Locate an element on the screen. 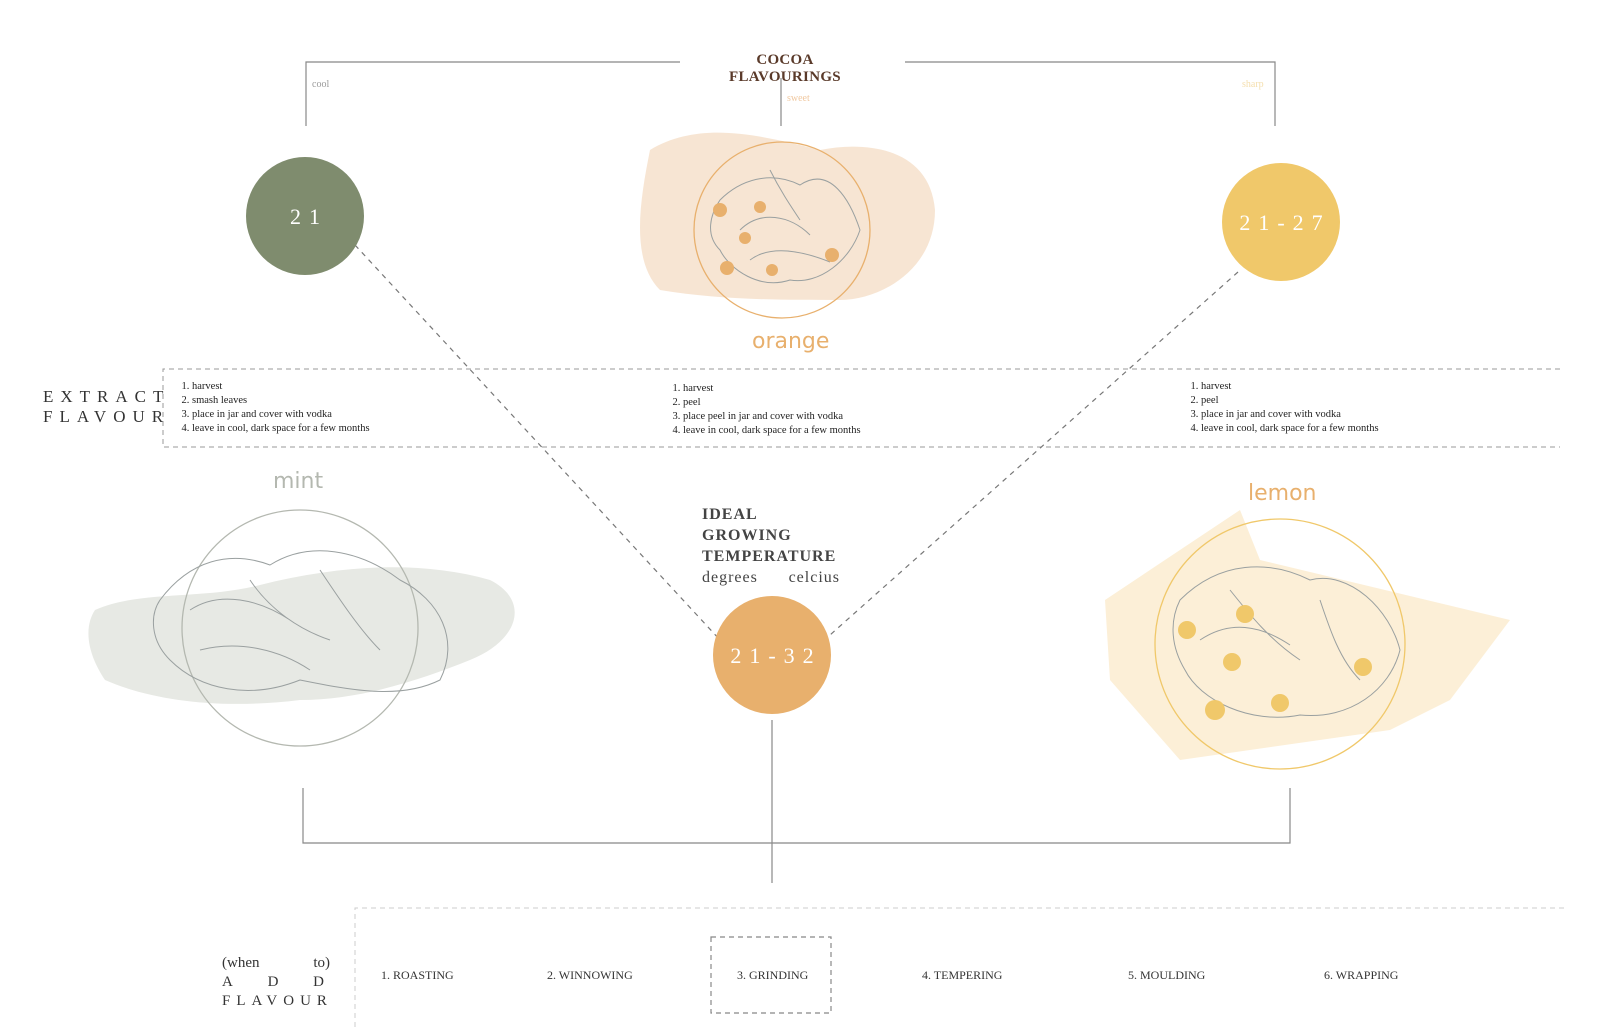  orange-temp-circle is located at coordinates (772, 655).